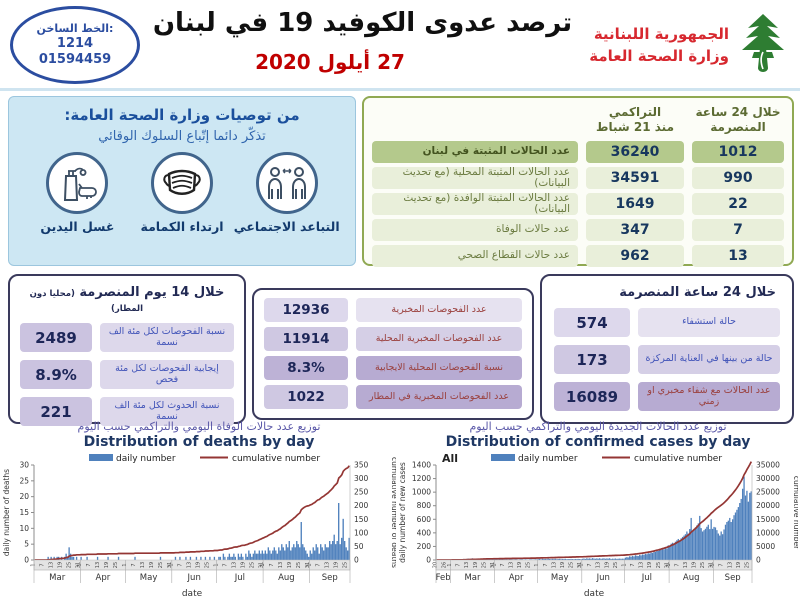 This screenshot has width=800, height=600. Describe the element at coordinates (75, 59) in the screenshot. I see `hotline-number-long: 01594459` at that location.